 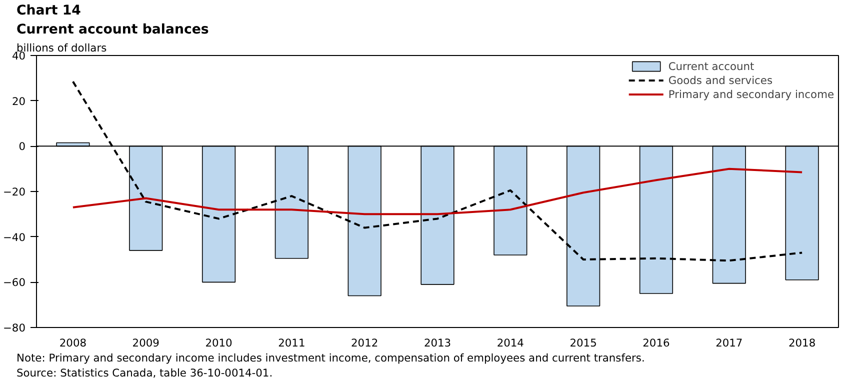 What do you see at coordinates (146, 343) in the screenshot?
I see `x-tick-label: 2009` at bounding box center [146, 343].